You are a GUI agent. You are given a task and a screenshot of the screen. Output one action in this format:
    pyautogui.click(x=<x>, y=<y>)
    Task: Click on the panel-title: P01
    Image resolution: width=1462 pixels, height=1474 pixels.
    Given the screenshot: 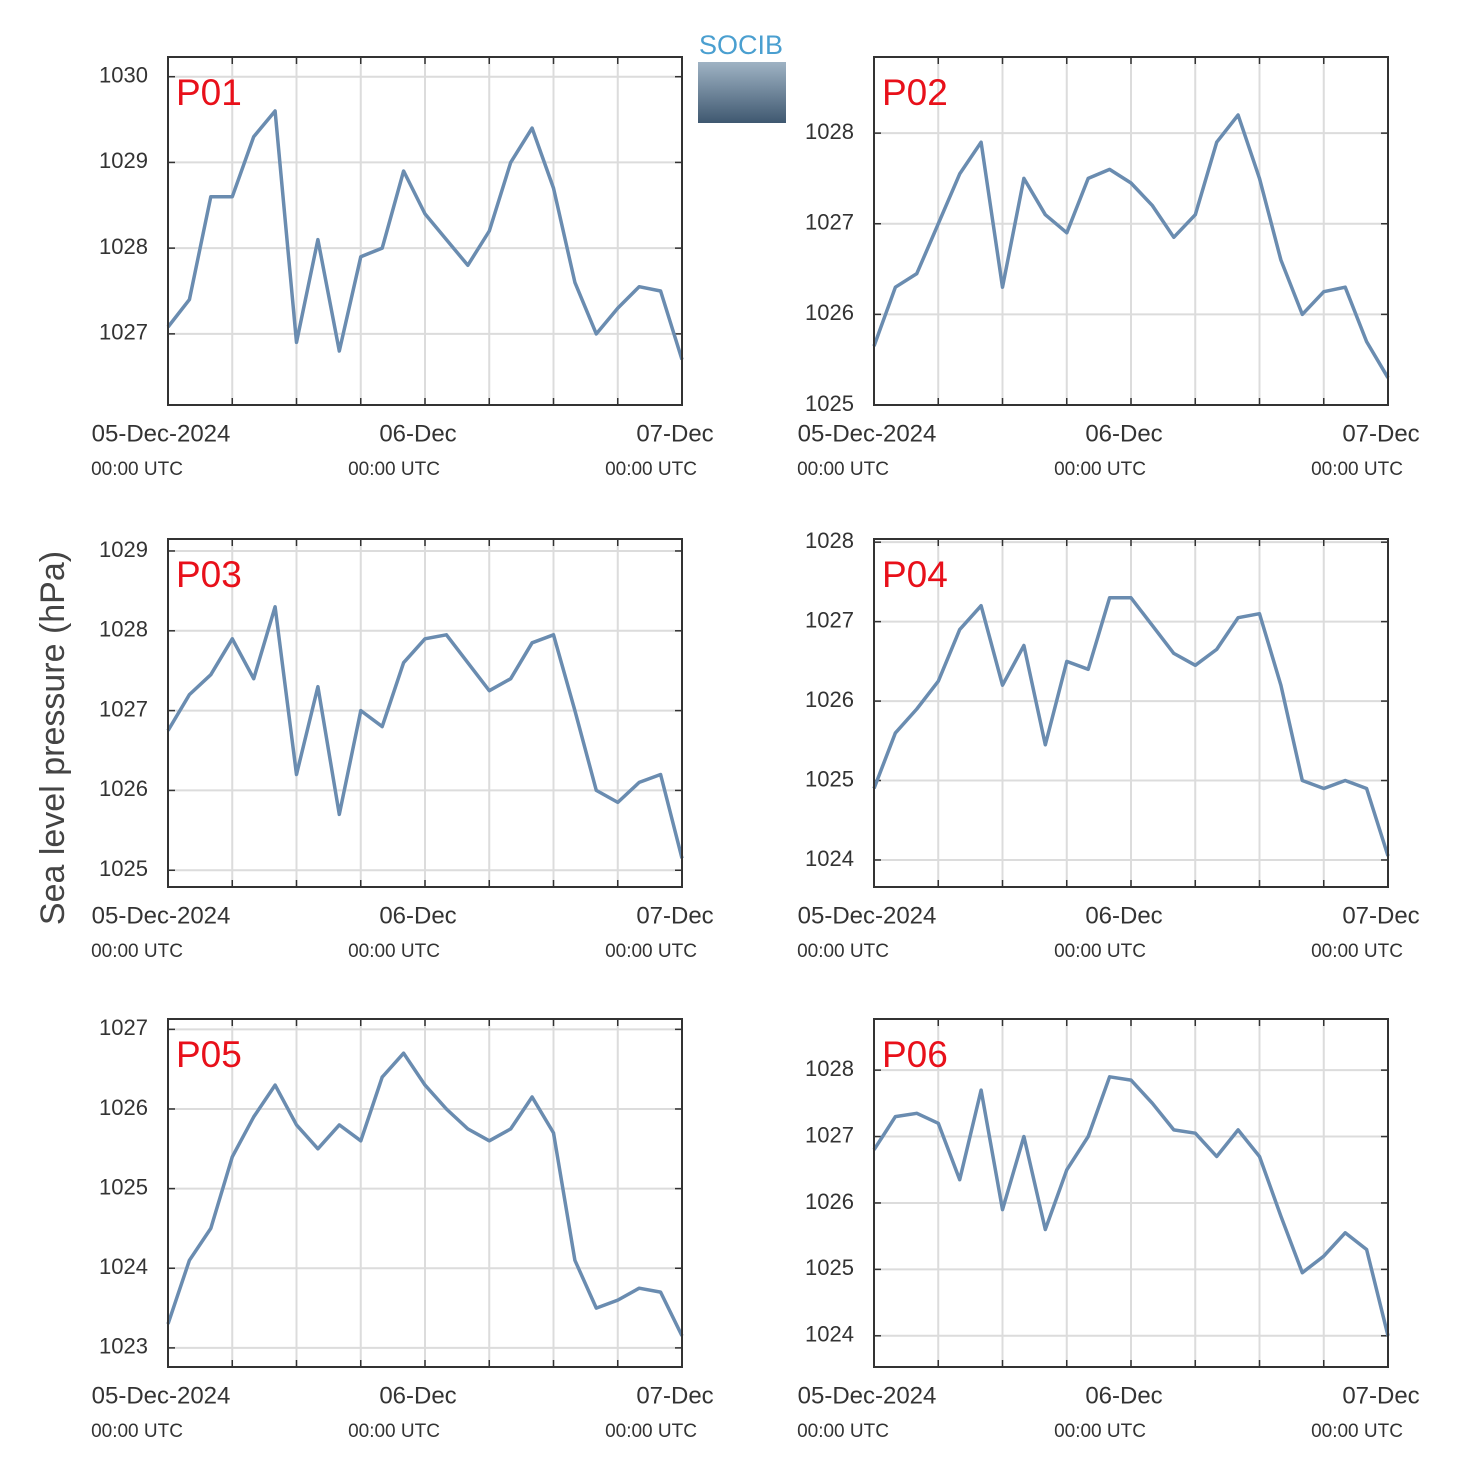 What is the action you would take?
    pyautogui.click(x=209, y=92)
    